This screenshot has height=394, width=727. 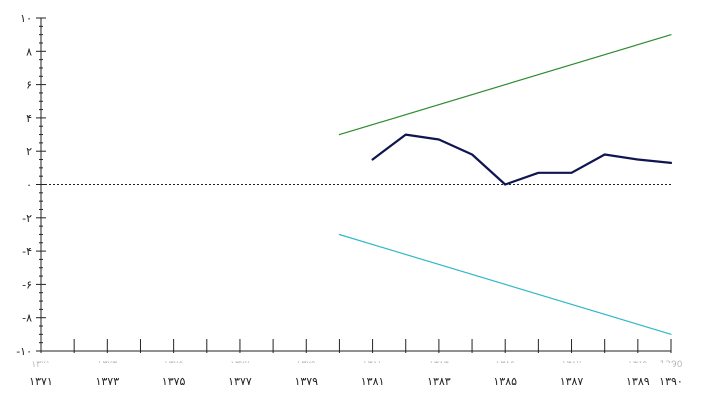 I want to click on x-tick-label: ۱۳۸۵, so click(x=505, y=381).